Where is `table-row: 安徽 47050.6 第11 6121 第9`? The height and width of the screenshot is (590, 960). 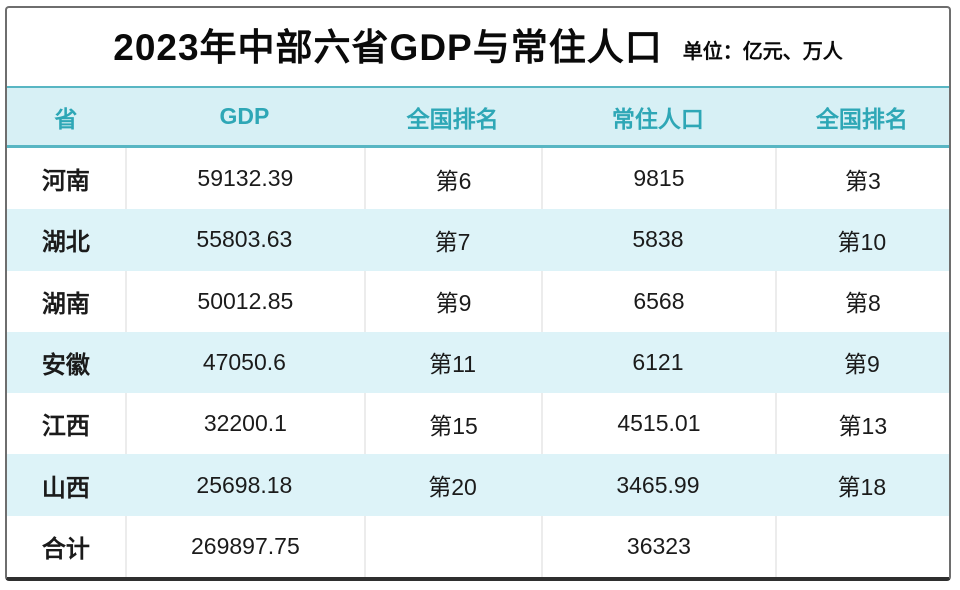
table-row: 安徽 47050.6 第11 6121 第9 is located at coordinates (478, 362).